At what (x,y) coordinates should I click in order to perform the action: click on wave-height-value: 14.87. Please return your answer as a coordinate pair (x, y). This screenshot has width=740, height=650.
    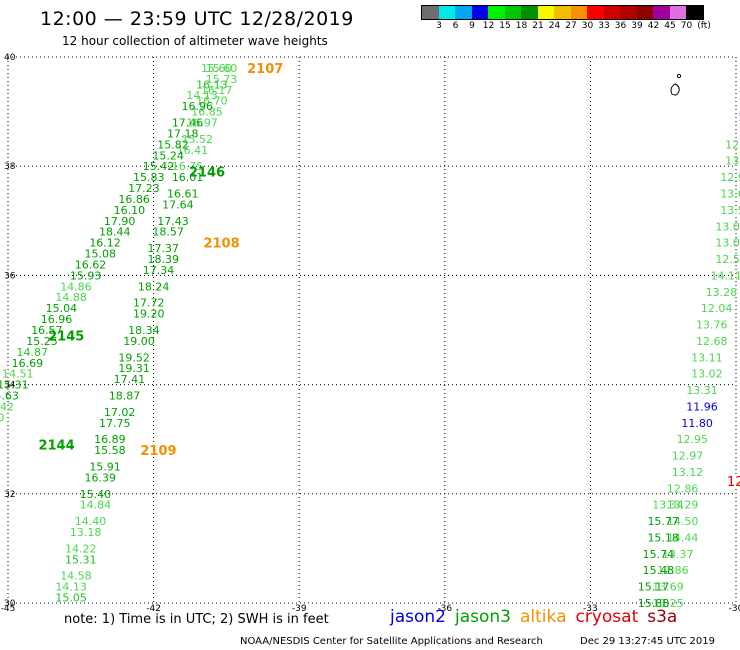
    Looking at the image, I should click on (33, 352).